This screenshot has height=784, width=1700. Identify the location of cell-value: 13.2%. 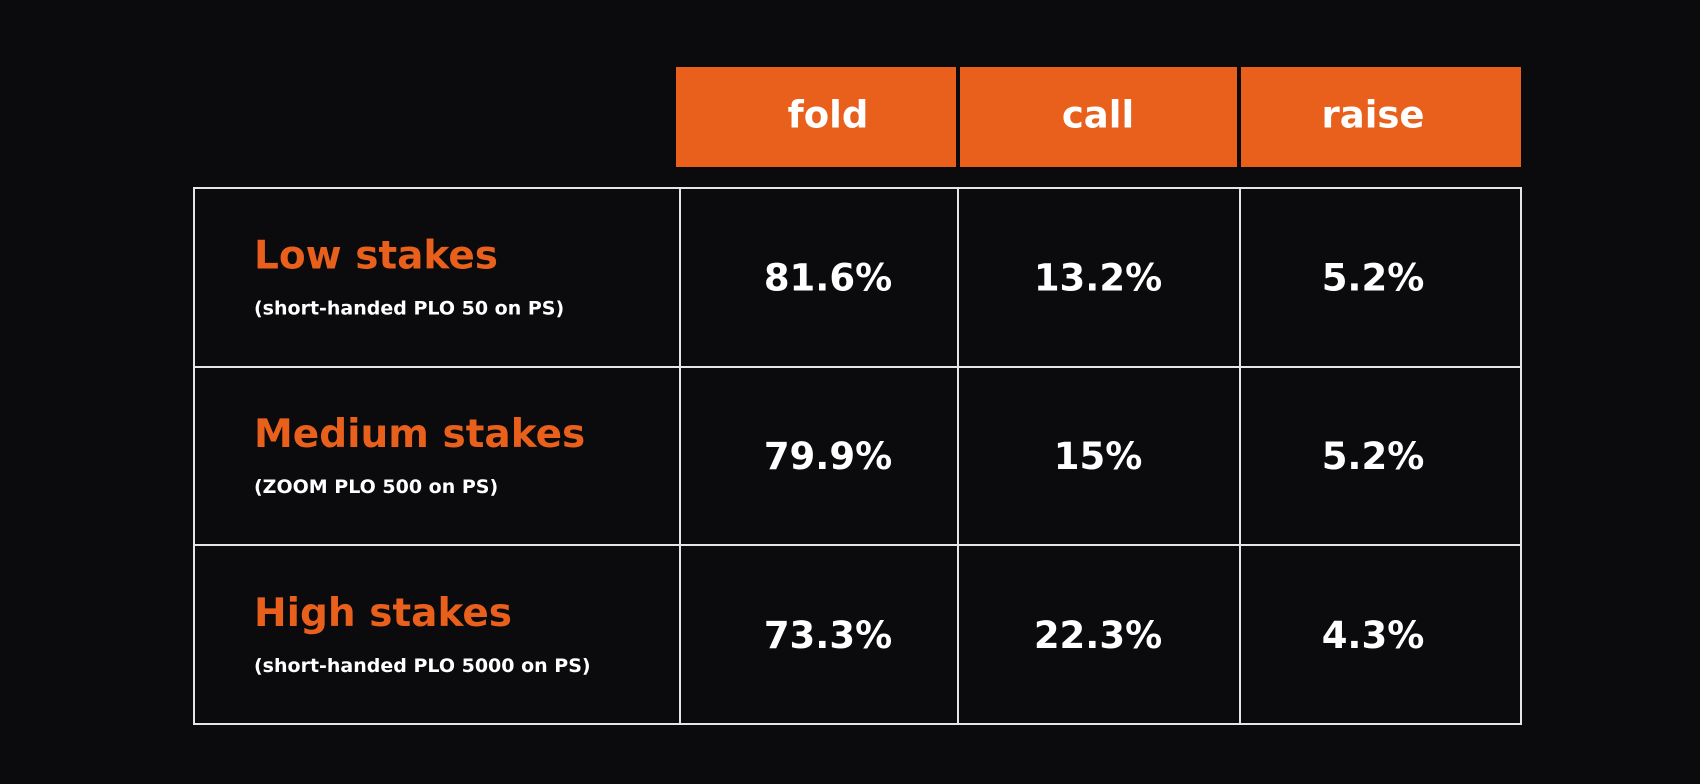
(1098, 278).